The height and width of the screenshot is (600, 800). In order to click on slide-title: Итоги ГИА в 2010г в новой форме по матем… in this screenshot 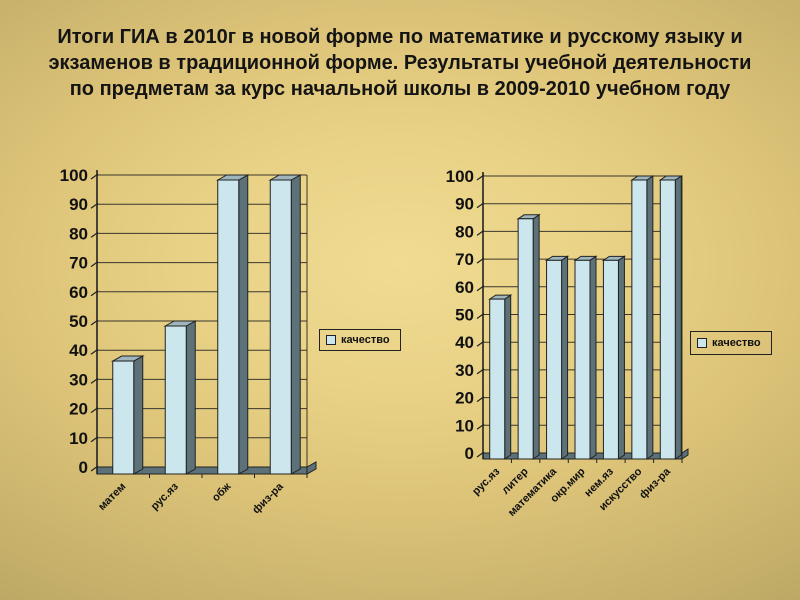, I will do `click(400, 63)`.